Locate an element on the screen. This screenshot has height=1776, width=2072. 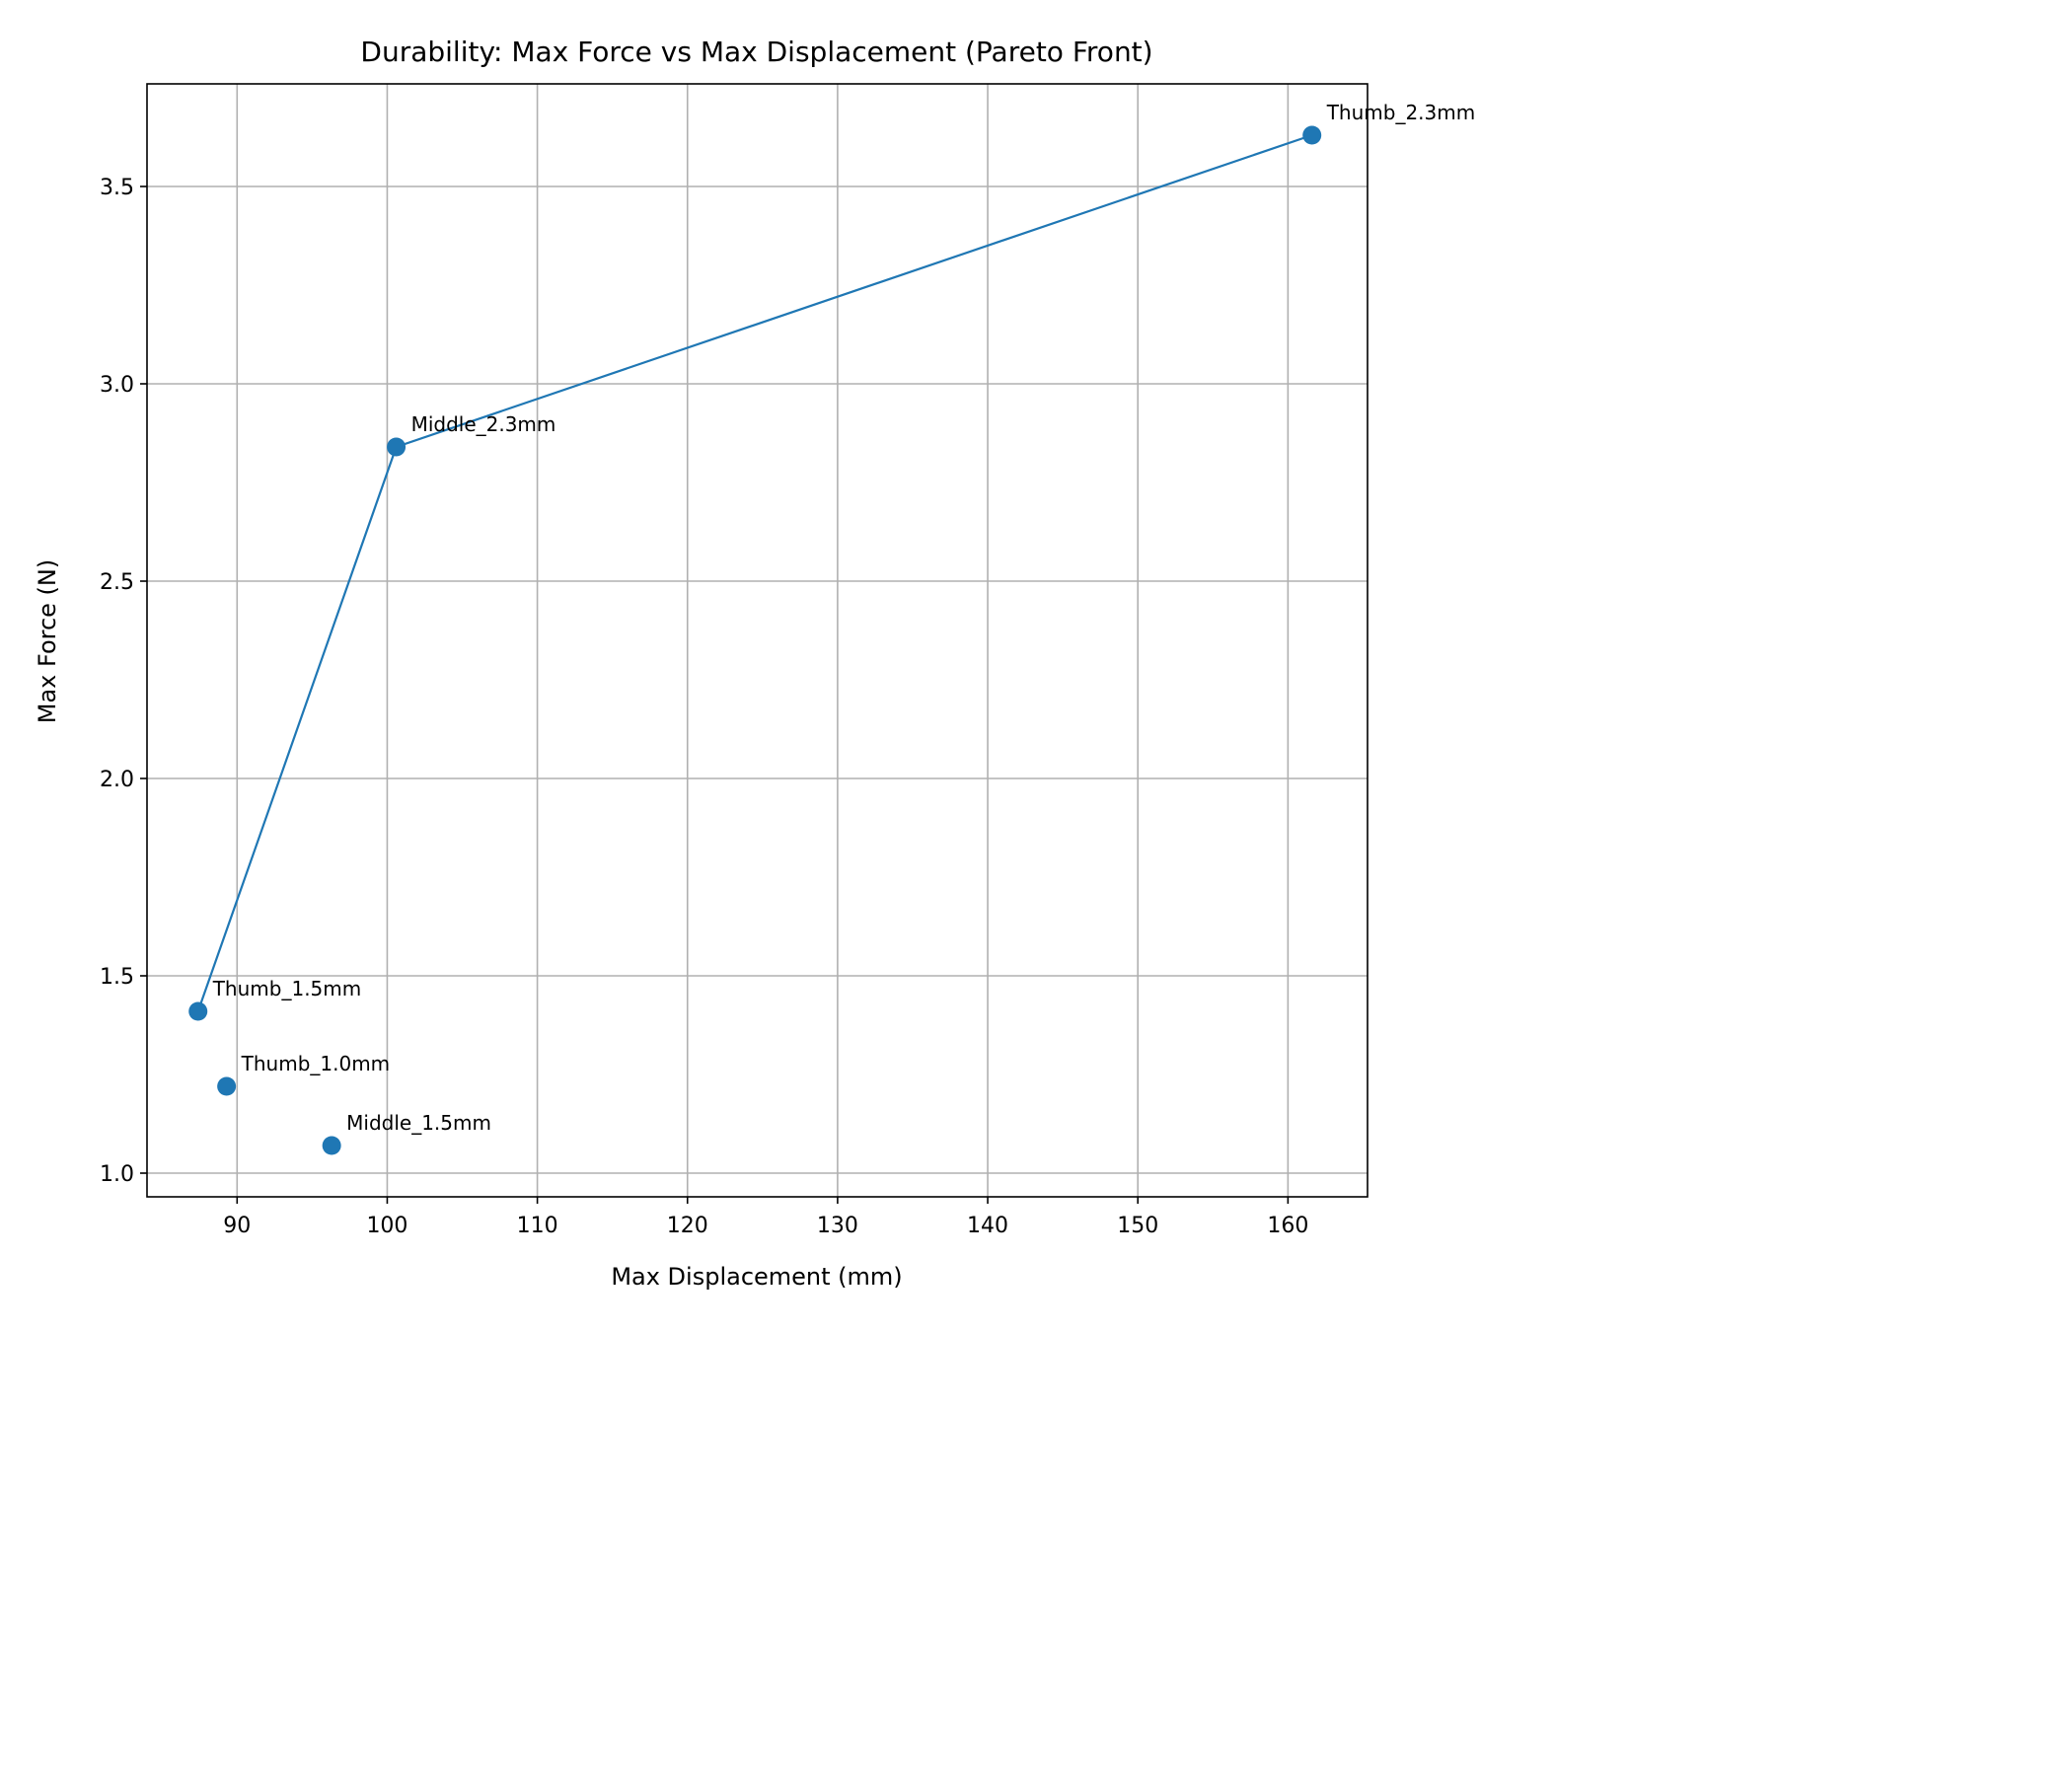
x-tick-label: 140 is located at coordinates (988, 1226).